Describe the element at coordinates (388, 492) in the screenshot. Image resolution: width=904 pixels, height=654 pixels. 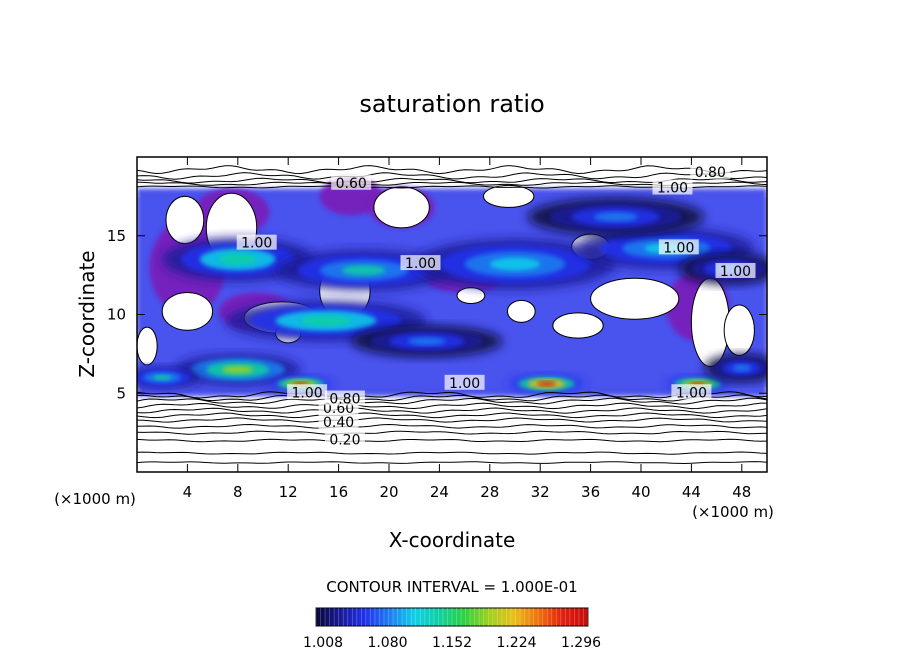
I see `x-tick-label: 20` at that location.